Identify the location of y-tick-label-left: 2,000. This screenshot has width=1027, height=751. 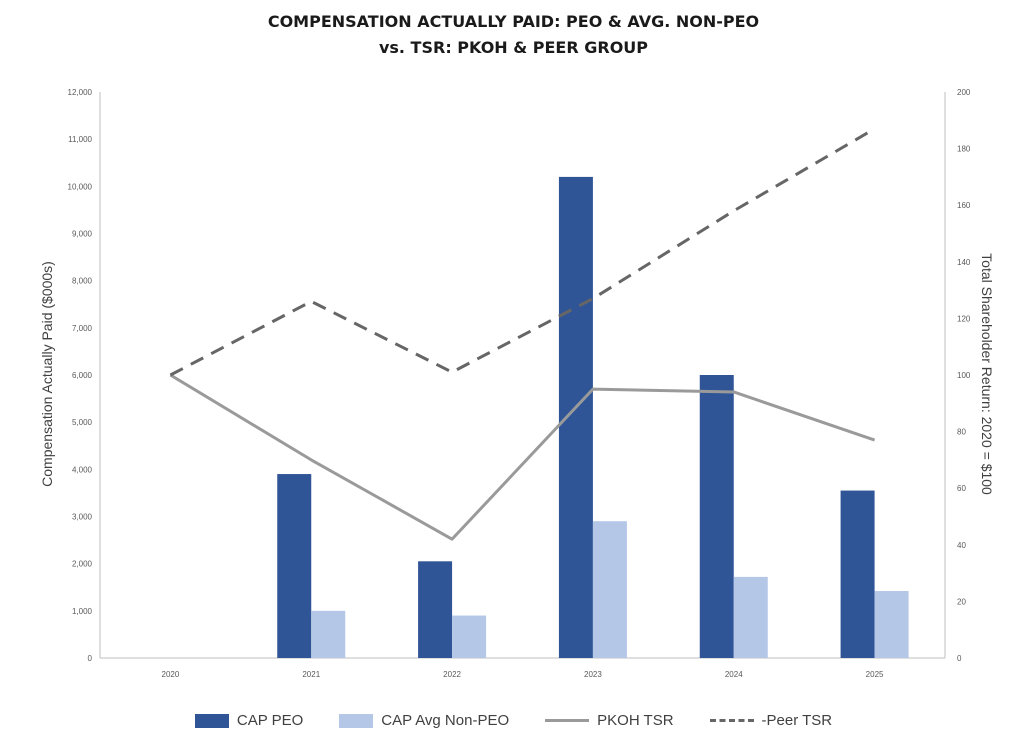
(82, 564).